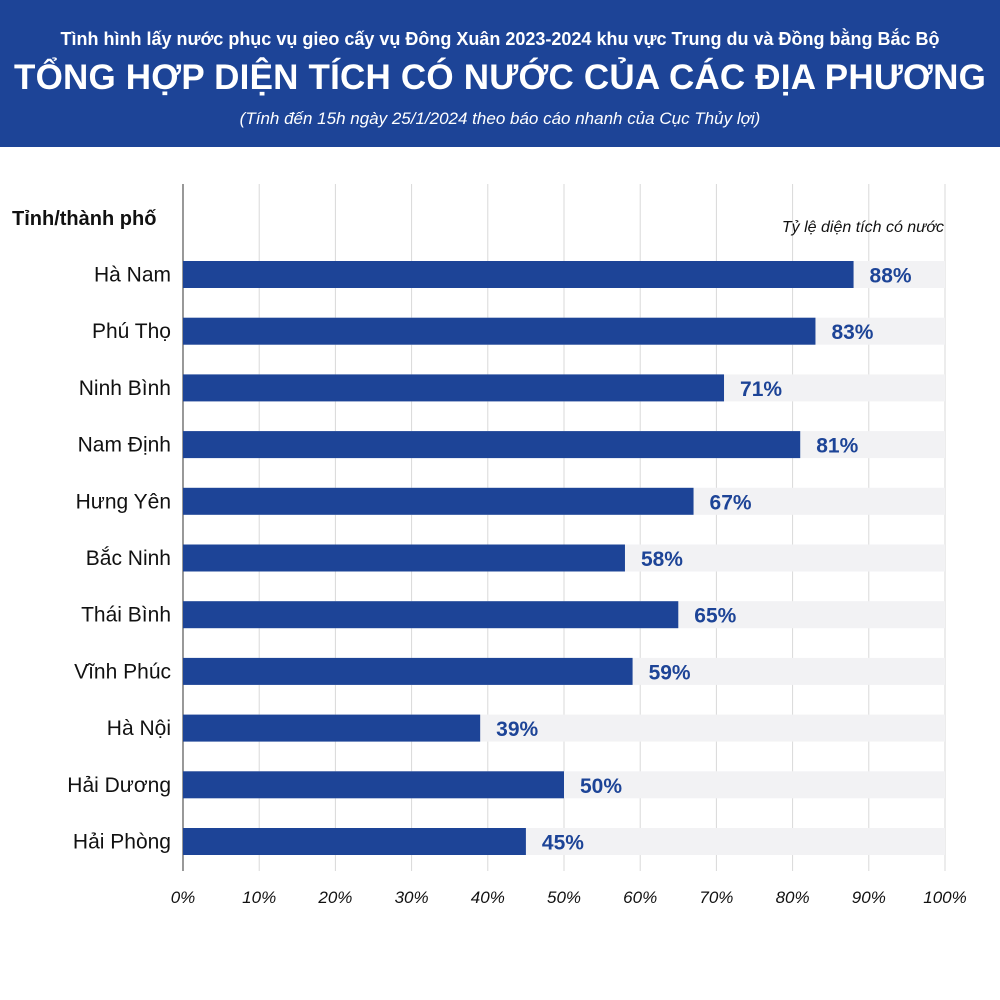 This screenshot has width=1000, height=1000. I want to click on value-label: 65%, so click(715, 616).